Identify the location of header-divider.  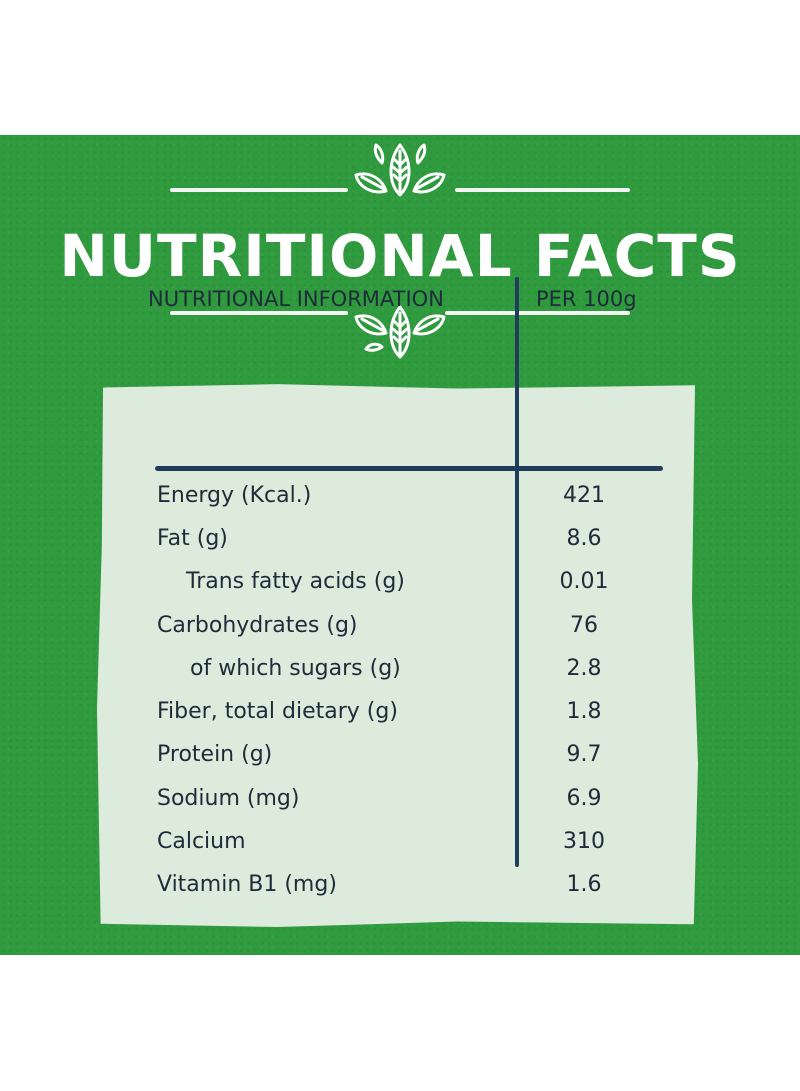
(409, 468).